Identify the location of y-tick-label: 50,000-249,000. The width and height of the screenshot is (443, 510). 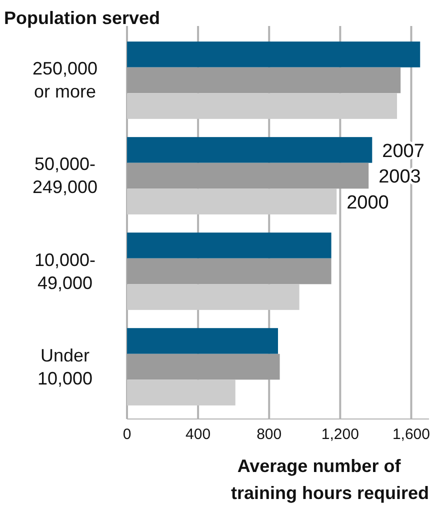
(65, 176).